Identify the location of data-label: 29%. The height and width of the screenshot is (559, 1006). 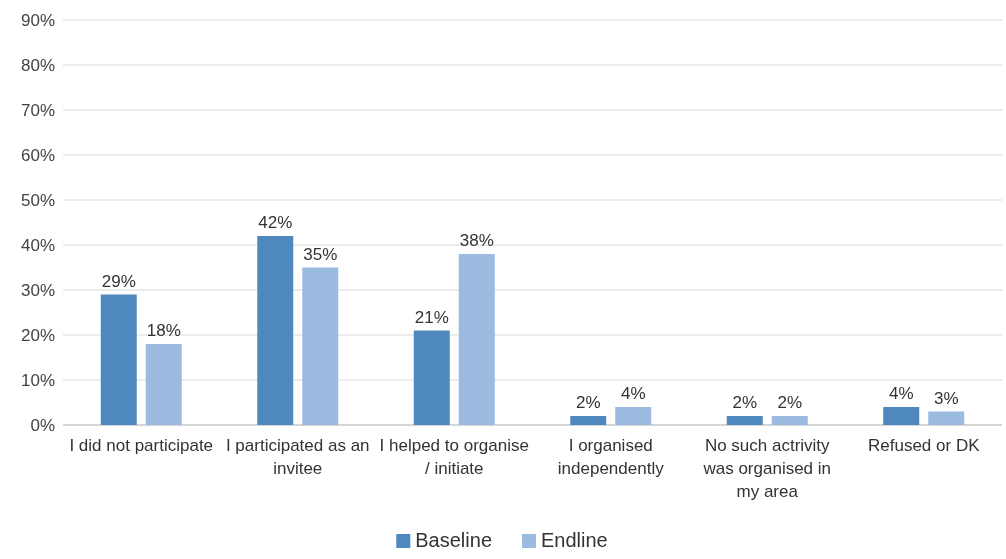
(118, 281).